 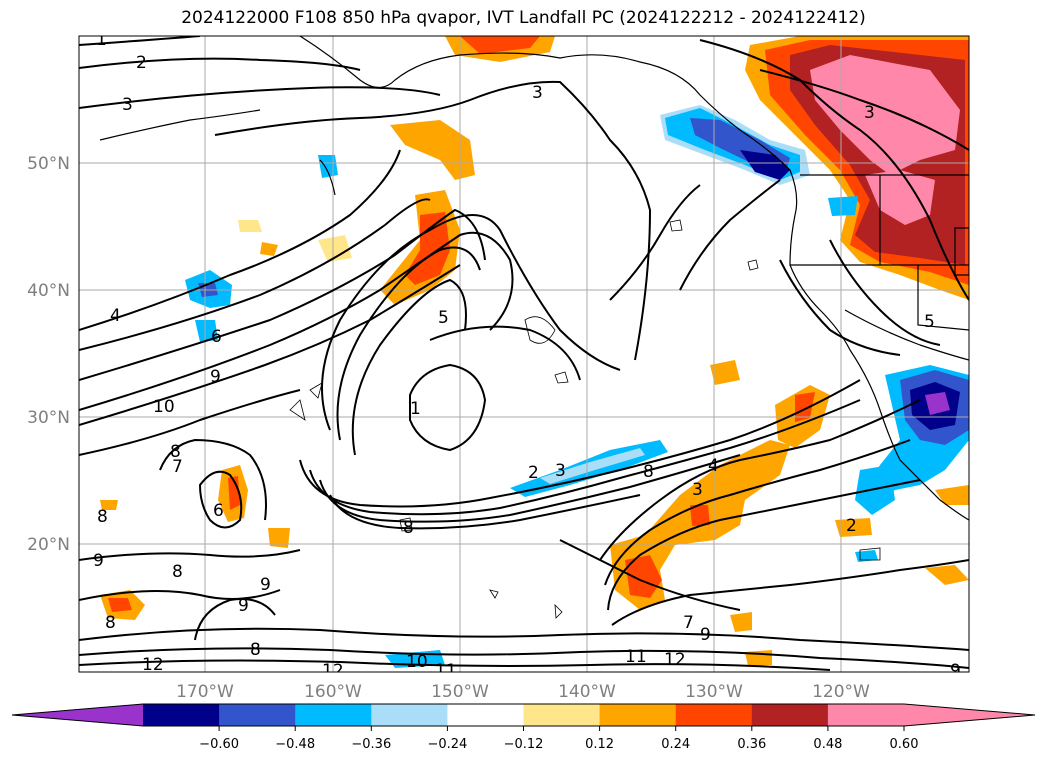 I want to click on colorbar-max-extend, so click(x=969, y=715).